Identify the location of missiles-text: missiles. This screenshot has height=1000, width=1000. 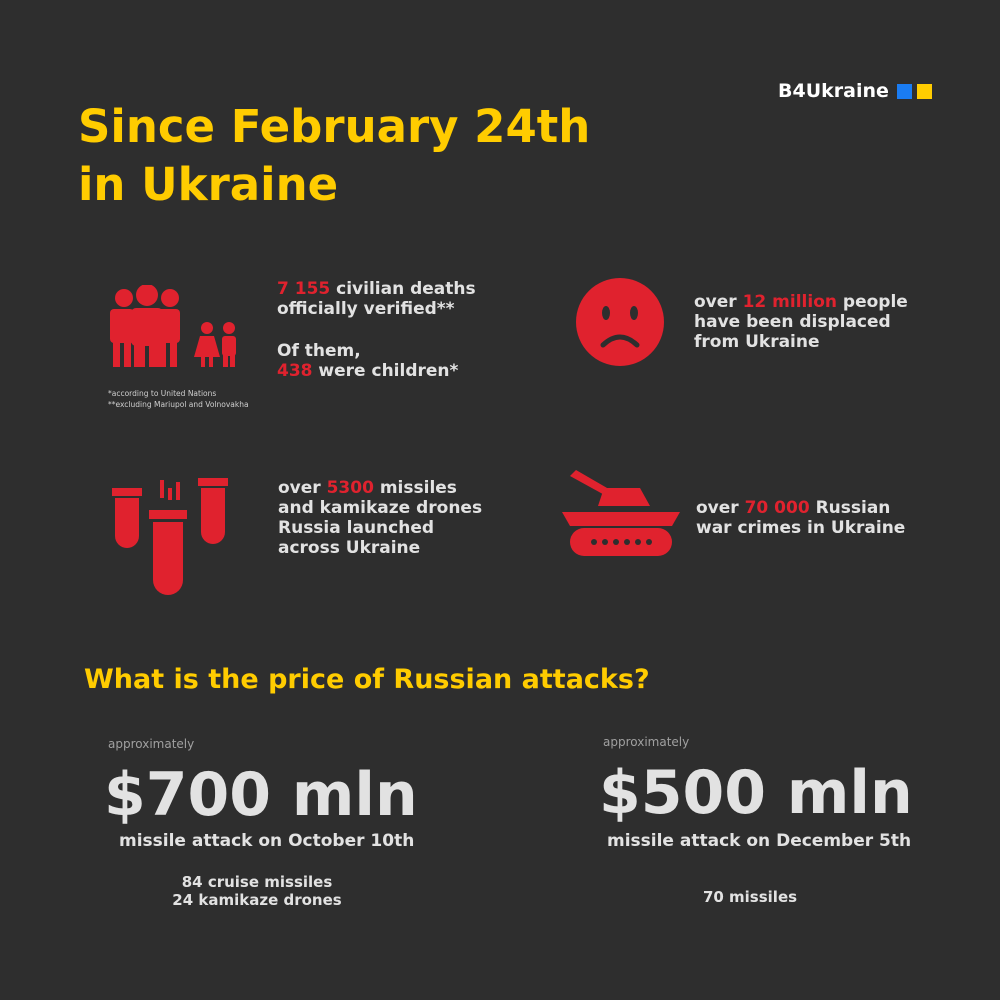
(415, 488).